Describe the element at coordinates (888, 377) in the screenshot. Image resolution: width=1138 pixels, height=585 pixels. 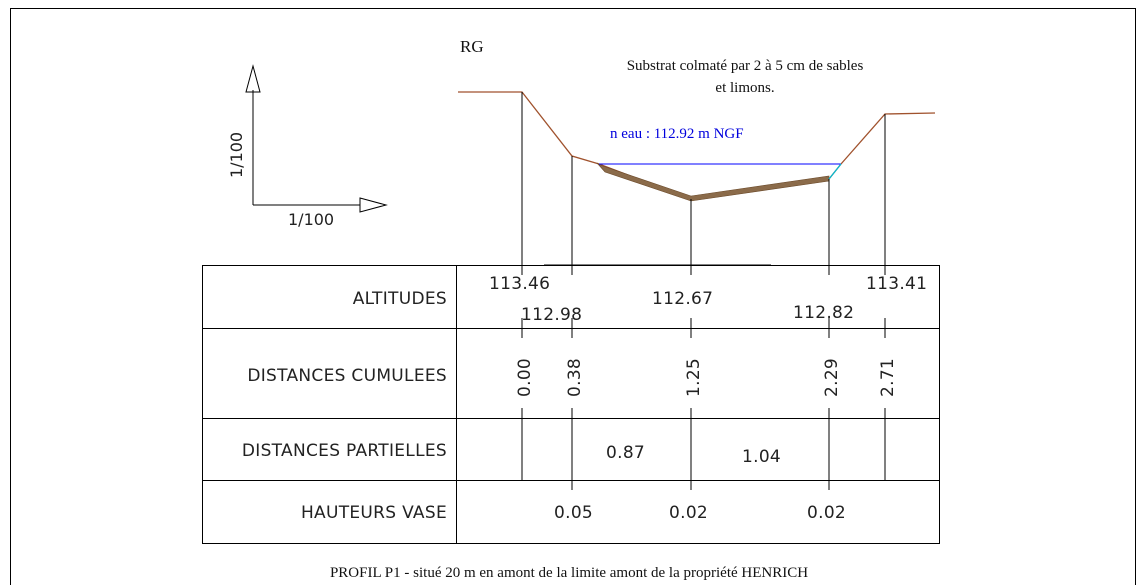
I see `distance-cumulee-value: 2.71` at that location.